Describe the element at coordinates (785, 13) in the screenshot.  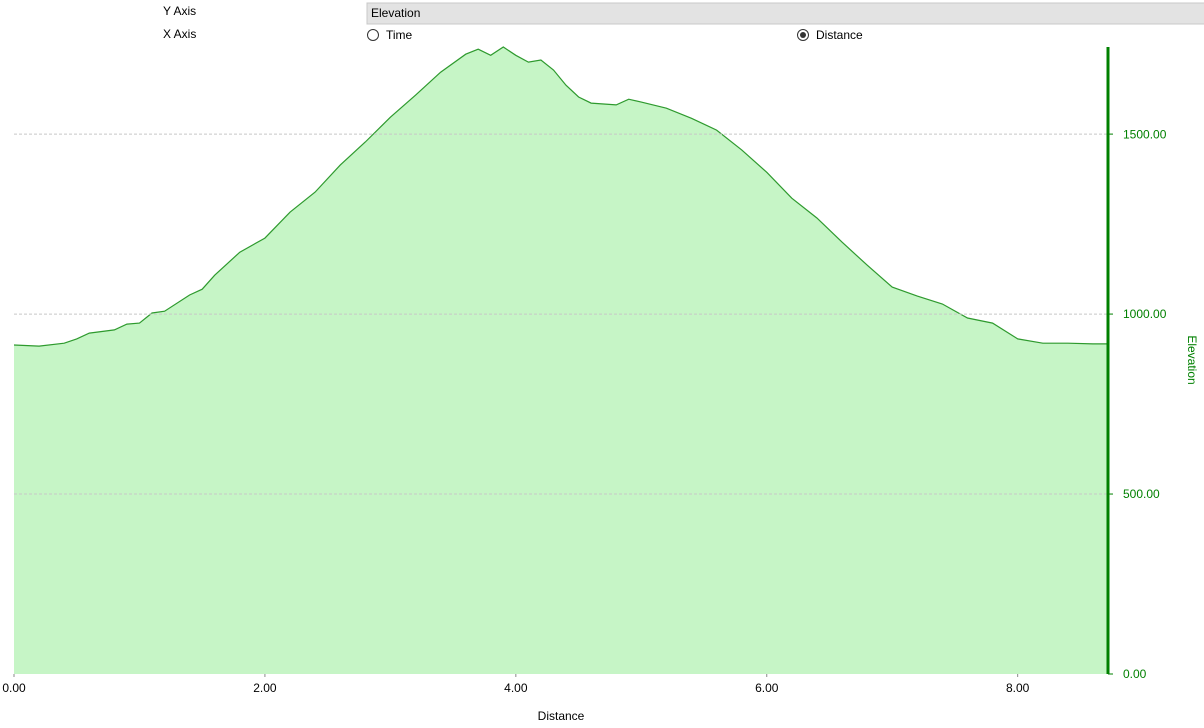
I see `y-axis-dropdown` at that location.